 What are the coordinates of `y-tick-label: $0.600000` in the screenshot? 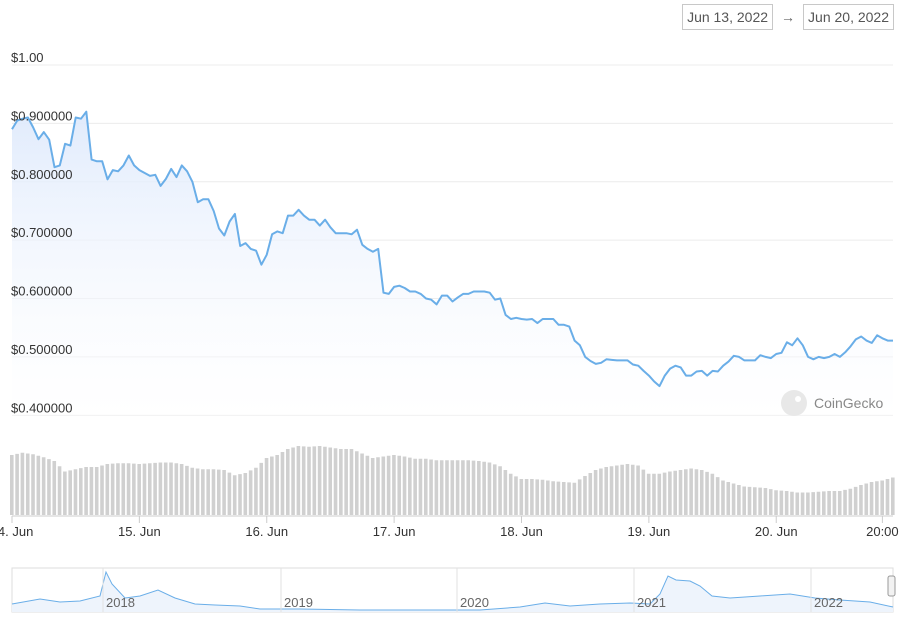 It's located at (41, 291).